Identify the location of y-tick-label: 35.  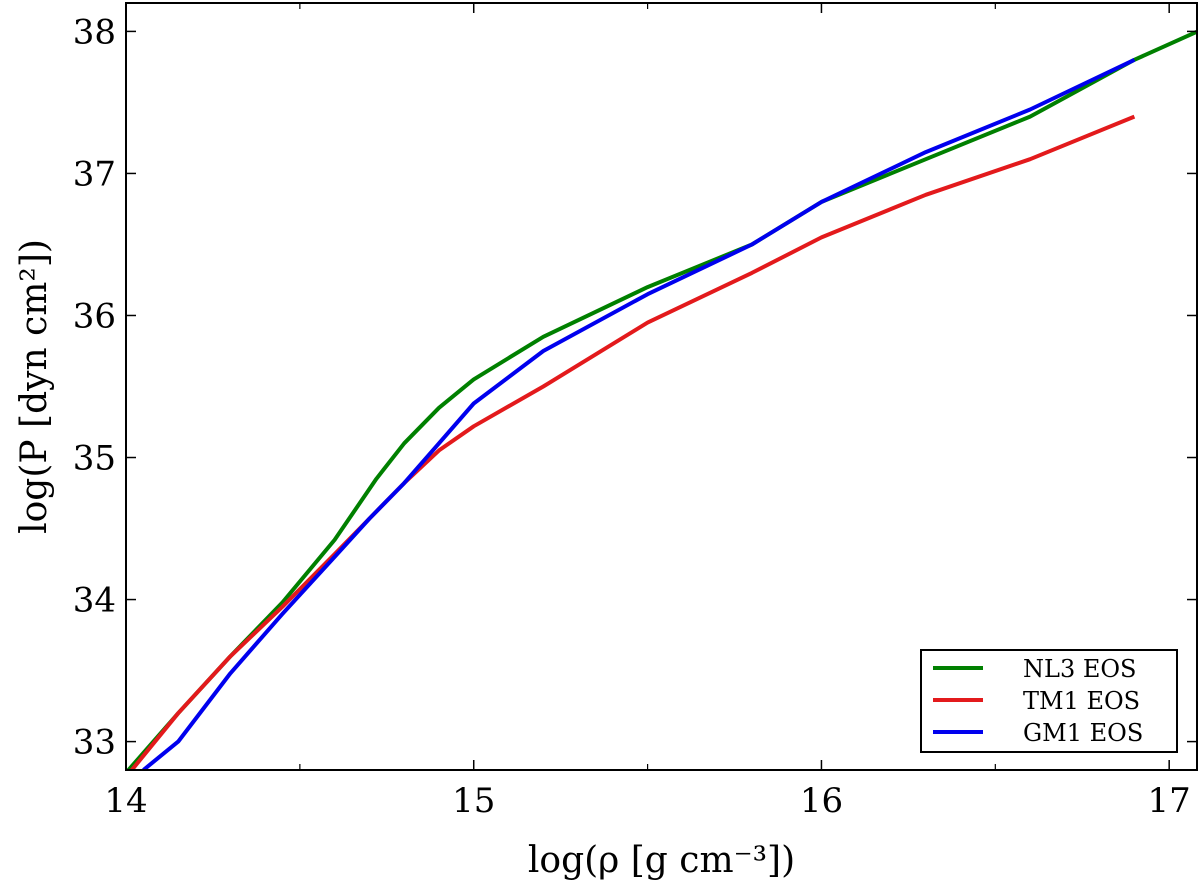
(94, 459).